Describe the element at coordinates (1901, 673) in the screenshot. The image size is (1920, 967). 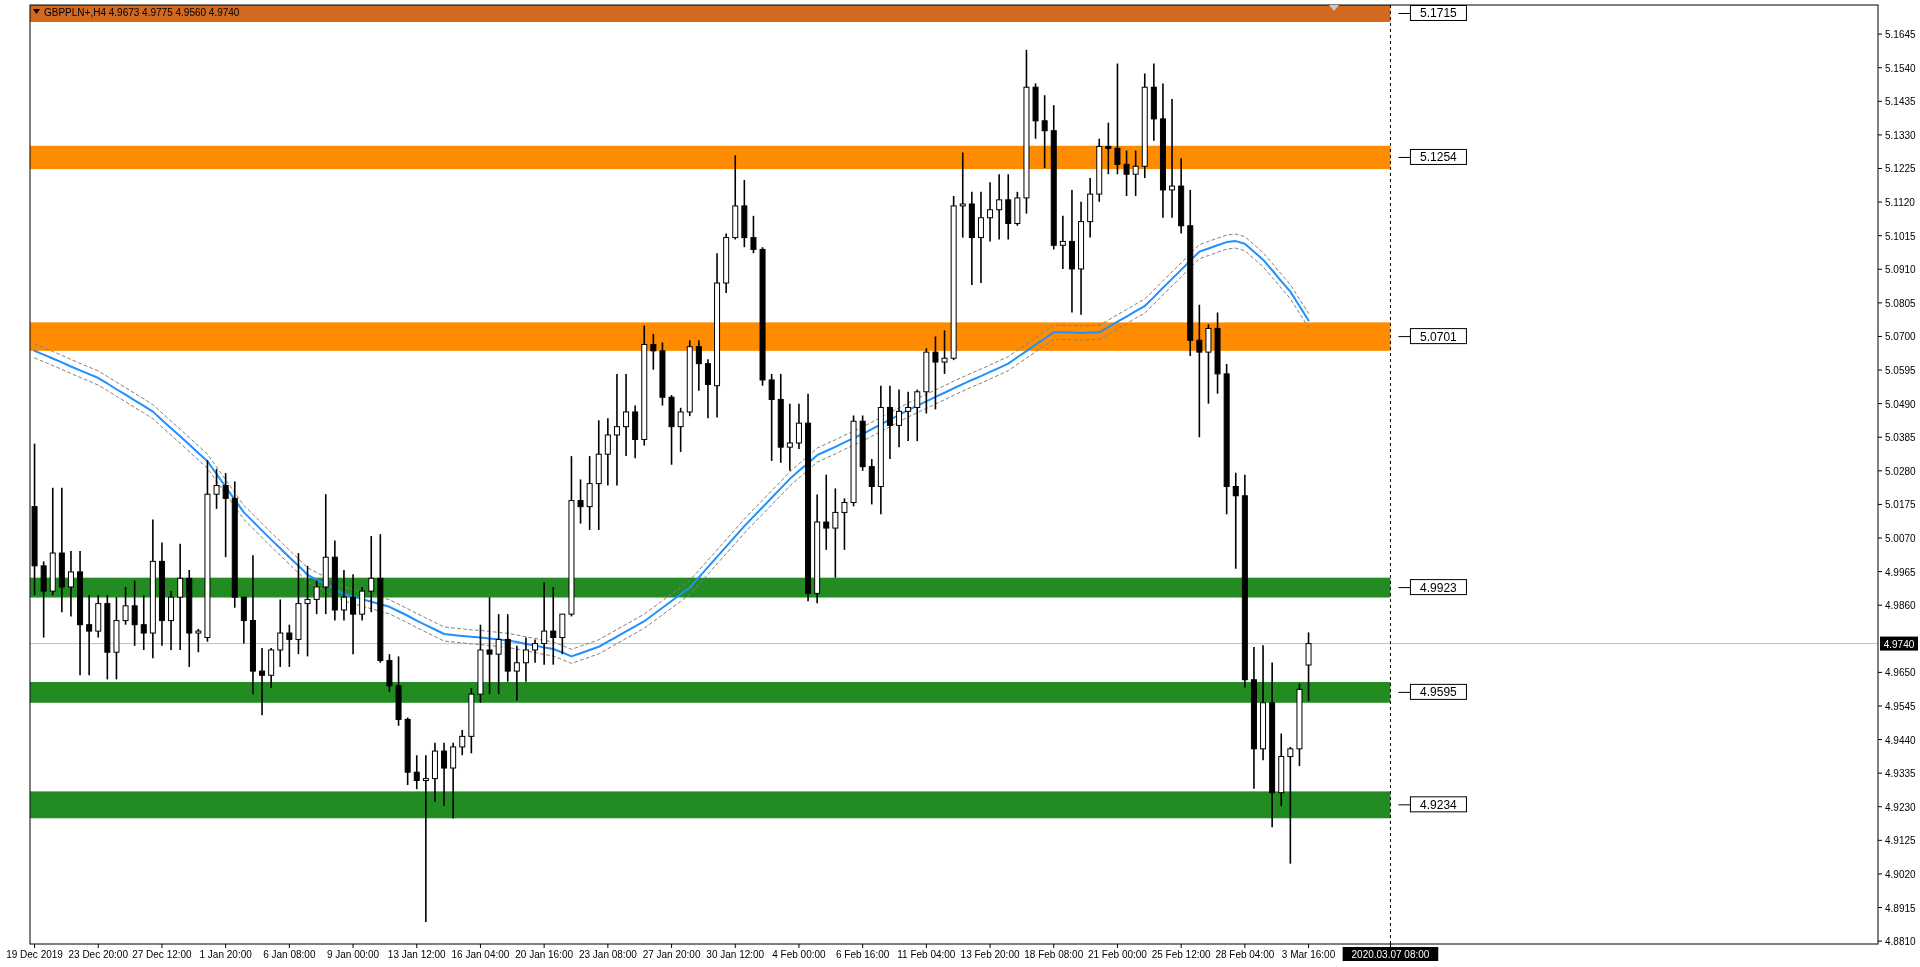
I see `y-tick-label: 4.9650` at that location.